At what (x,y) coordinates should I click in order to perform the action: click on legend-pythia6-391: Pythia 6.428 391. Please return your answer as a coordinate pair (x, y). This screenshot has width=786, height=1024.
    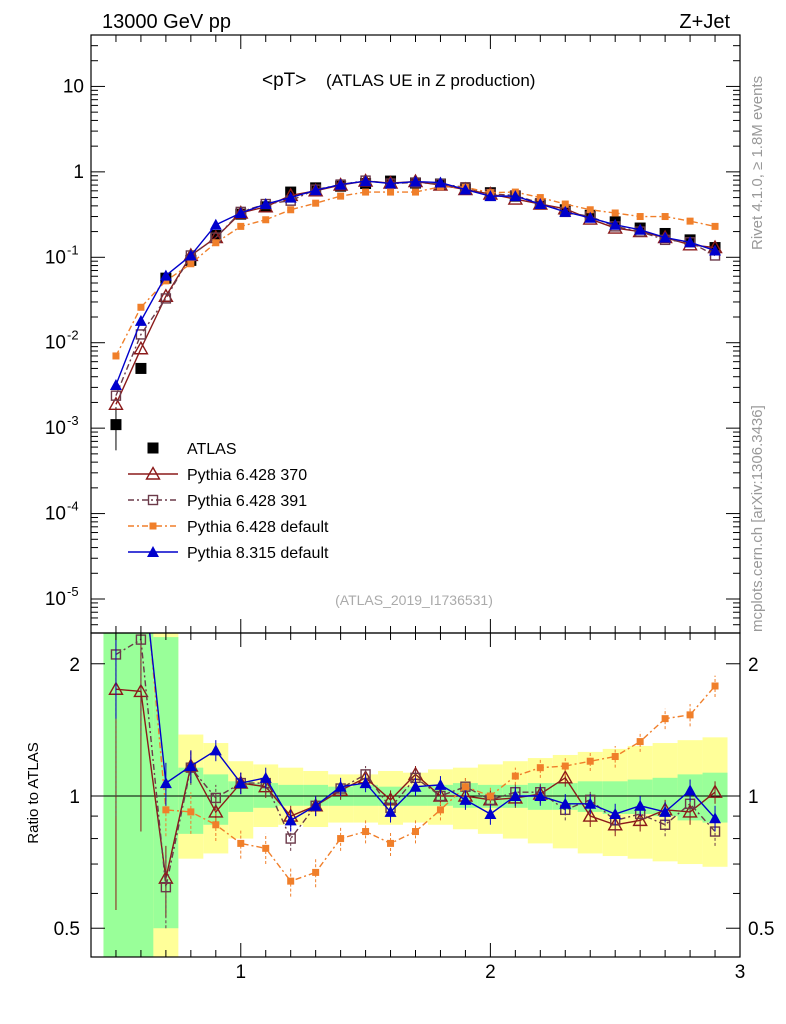
    Looking at the image, I should click on (217, 501).